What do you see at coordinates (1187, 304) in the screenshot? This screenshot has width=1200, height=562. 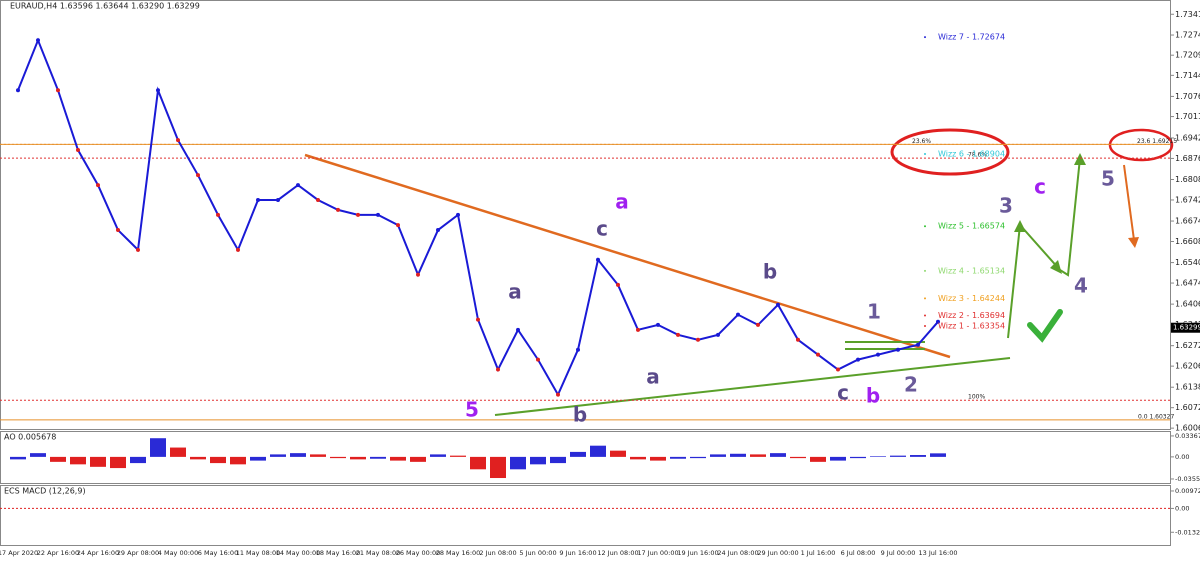 I see `y-tick-label: 1.64060` at bounding box center [1187, 304].